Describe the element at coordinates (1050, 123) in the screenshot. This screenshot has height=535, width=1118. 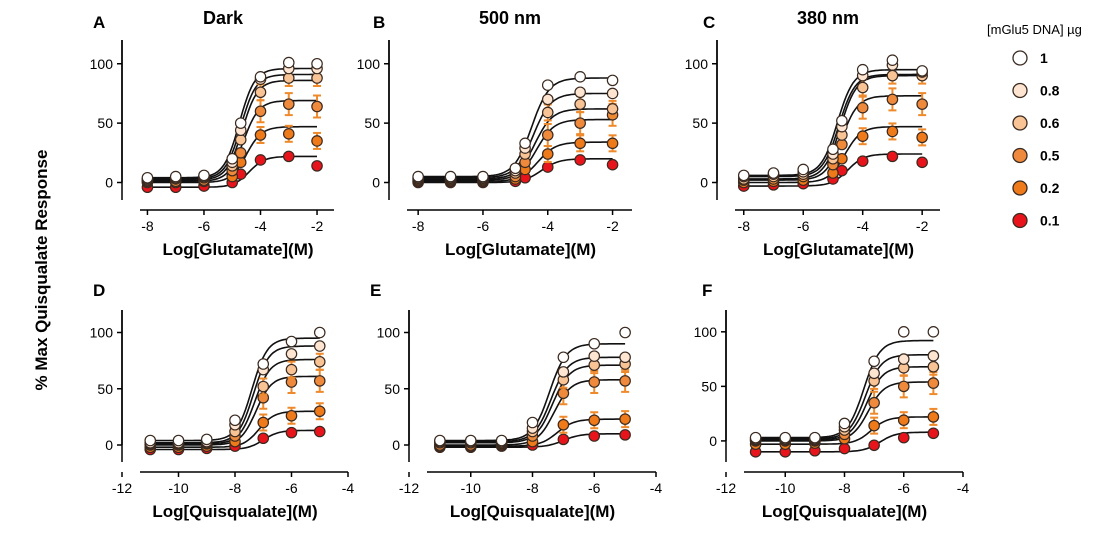
I see `legend-label-0.6: 0.6` at that location.